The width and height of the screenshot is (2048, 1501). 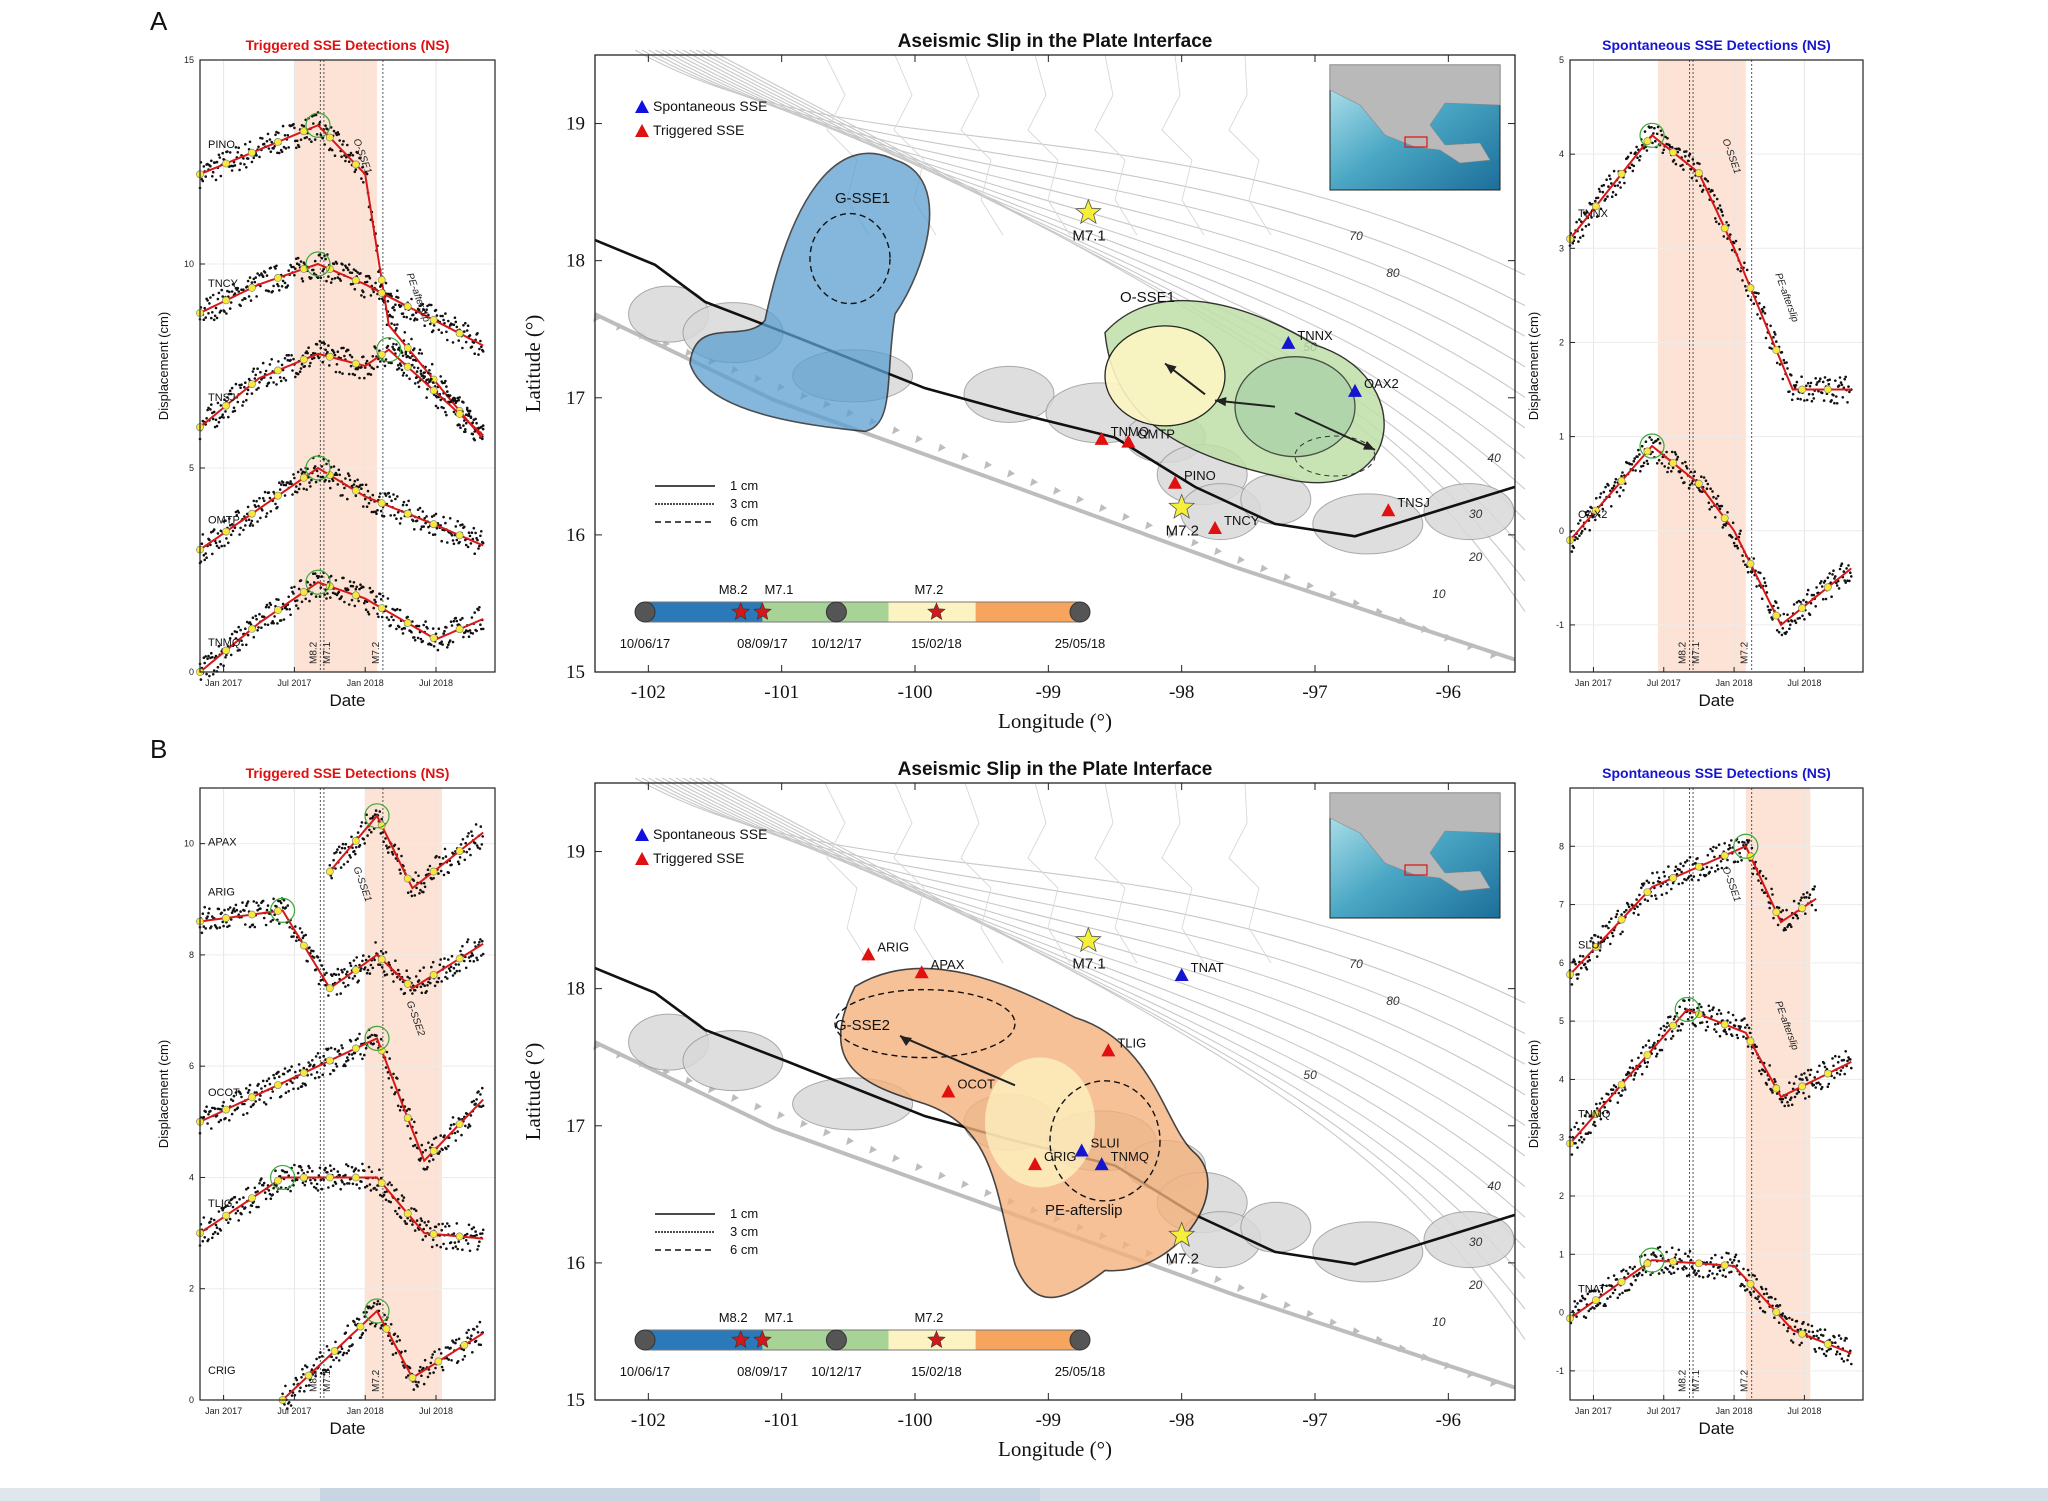 What do you see at coordinates (1335, 456) in the screenshot?
I see `slip-contour` at bounding box center [1335, 456].